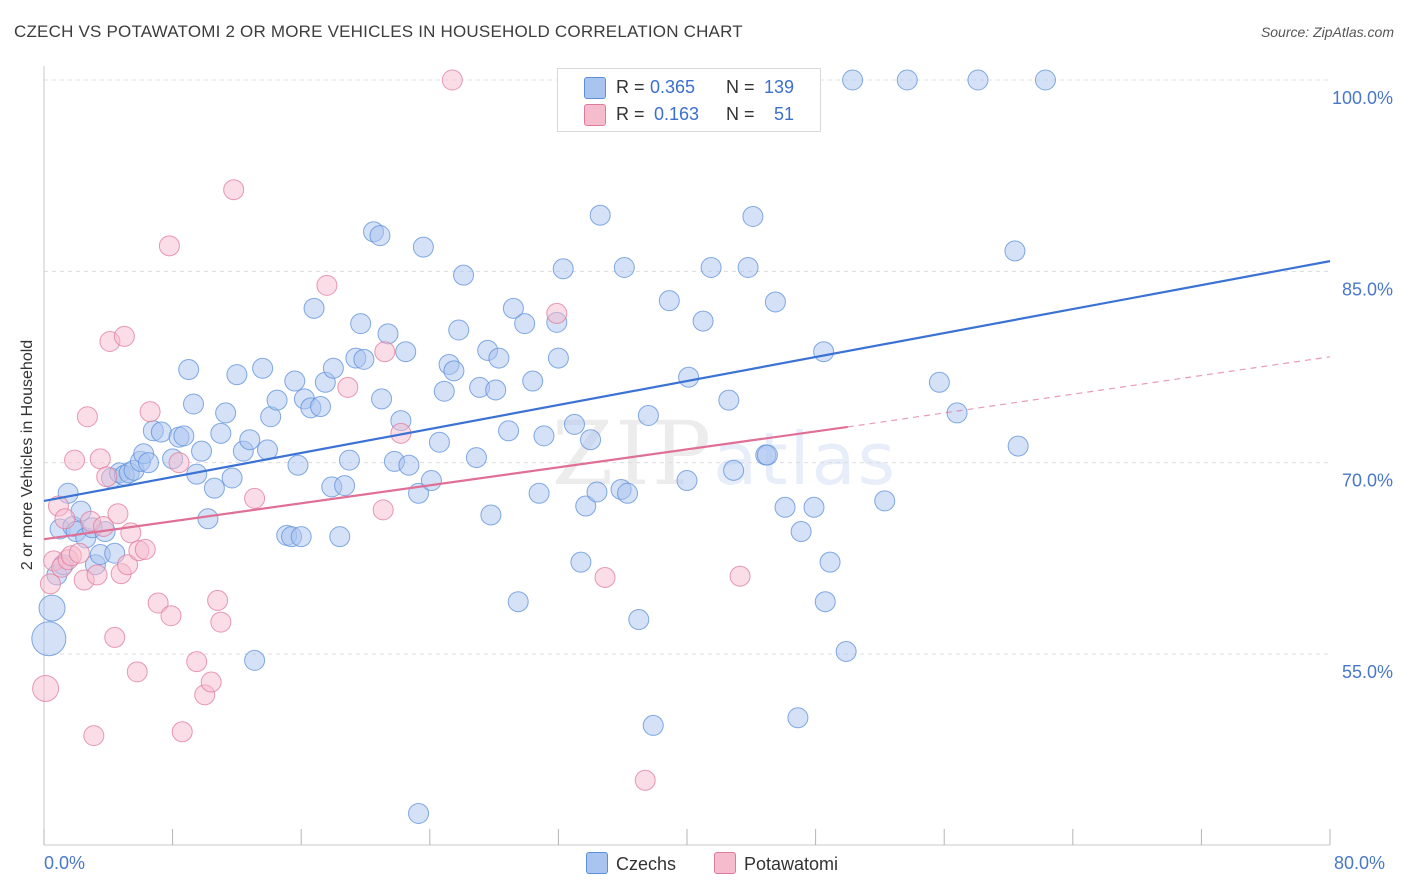 The image size is (1406, 892). What do you see at coordinates (779, 87) in the screenshot?
I see `legend-n-czechs: 139` at bounding box center [779, 87].